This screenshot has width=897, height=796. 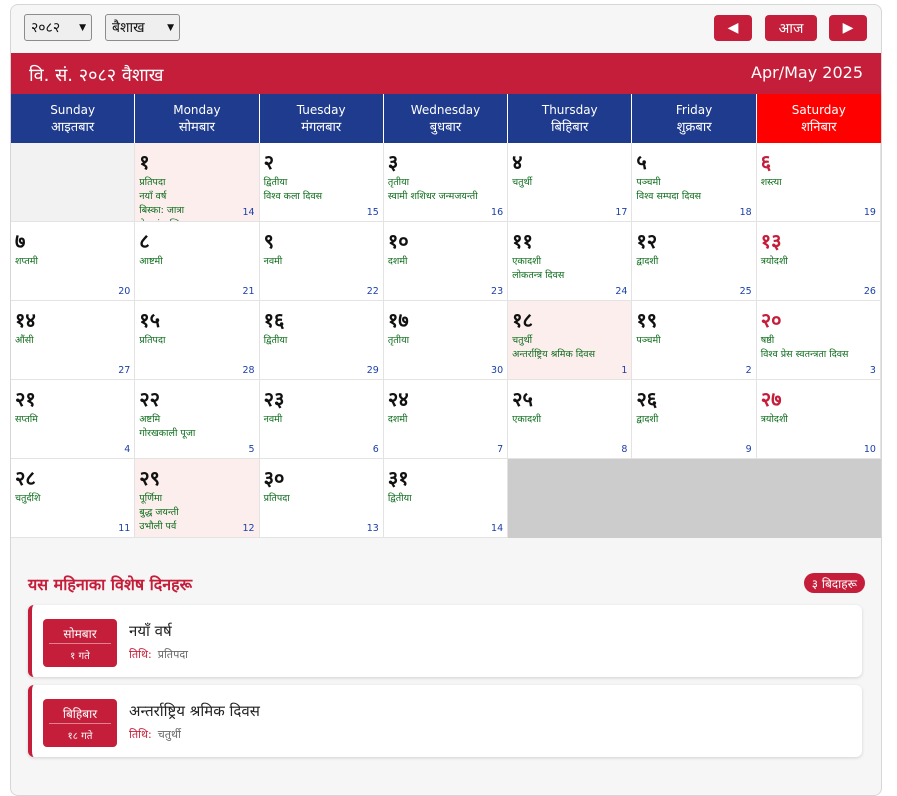 What do you see at coordinates (73, 419) in the screenshot?
I see `day-cell: २१ सप्तमि 4` at bounding box center [73, 419].